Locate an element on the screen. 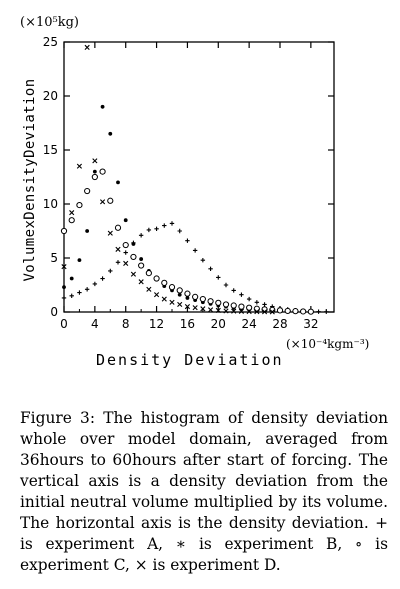 Image resolution: width=400 pixels, height=589 pixels. y-tick-label: 10 is located at coordinates (50, 204).